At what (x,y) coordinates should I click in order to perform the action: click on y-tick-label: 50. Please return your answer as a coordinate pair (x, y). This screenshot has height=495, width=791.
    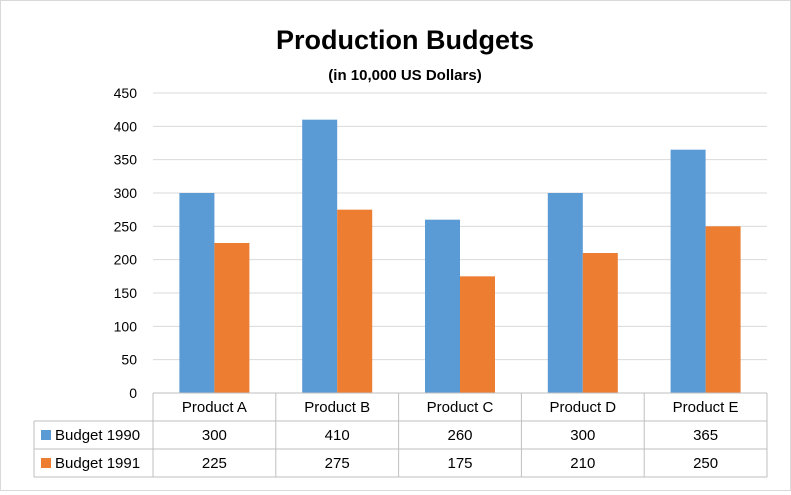
    Looking at the image, I should click on (129, 360).